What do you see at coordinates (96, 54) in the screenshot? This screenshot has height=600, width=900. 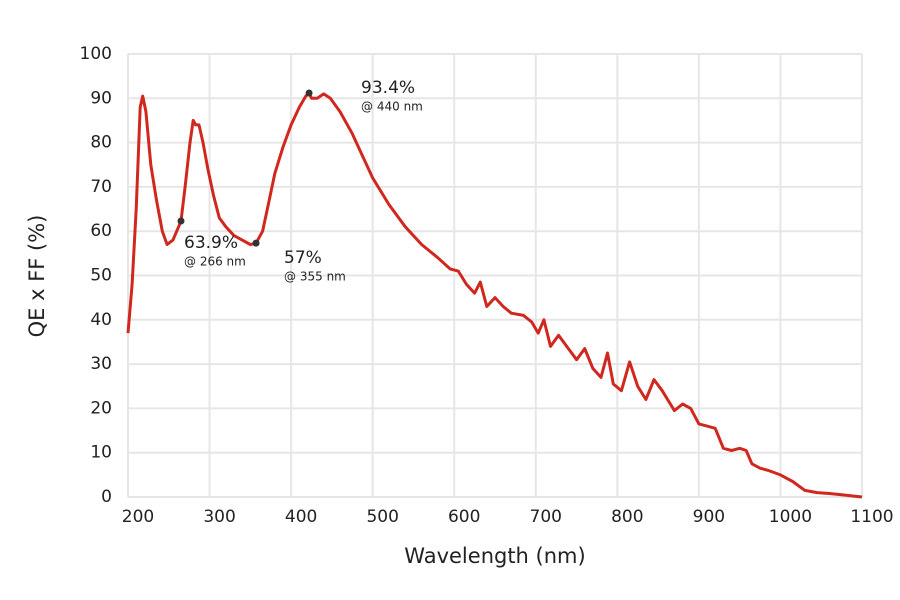 I see `y-tick-label: 100` at bounding box center [96, 54].